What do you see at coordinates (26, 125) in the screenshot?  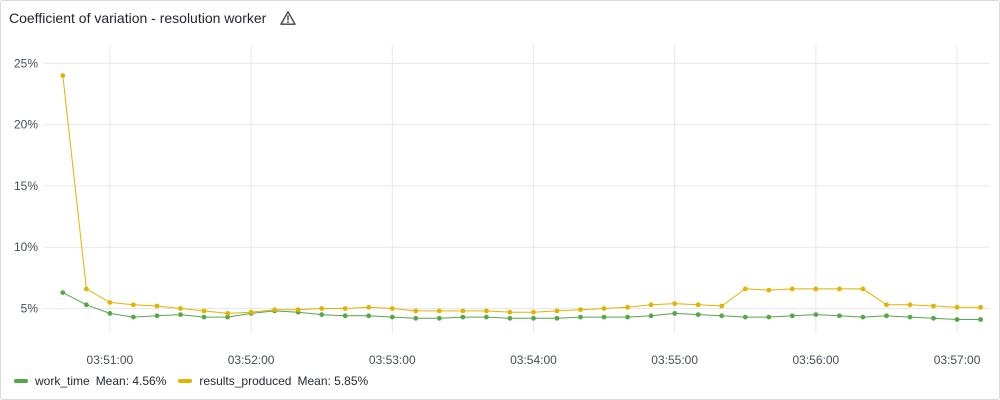 I see `y-tick-label: 20%` at bounding box center [26, 125].